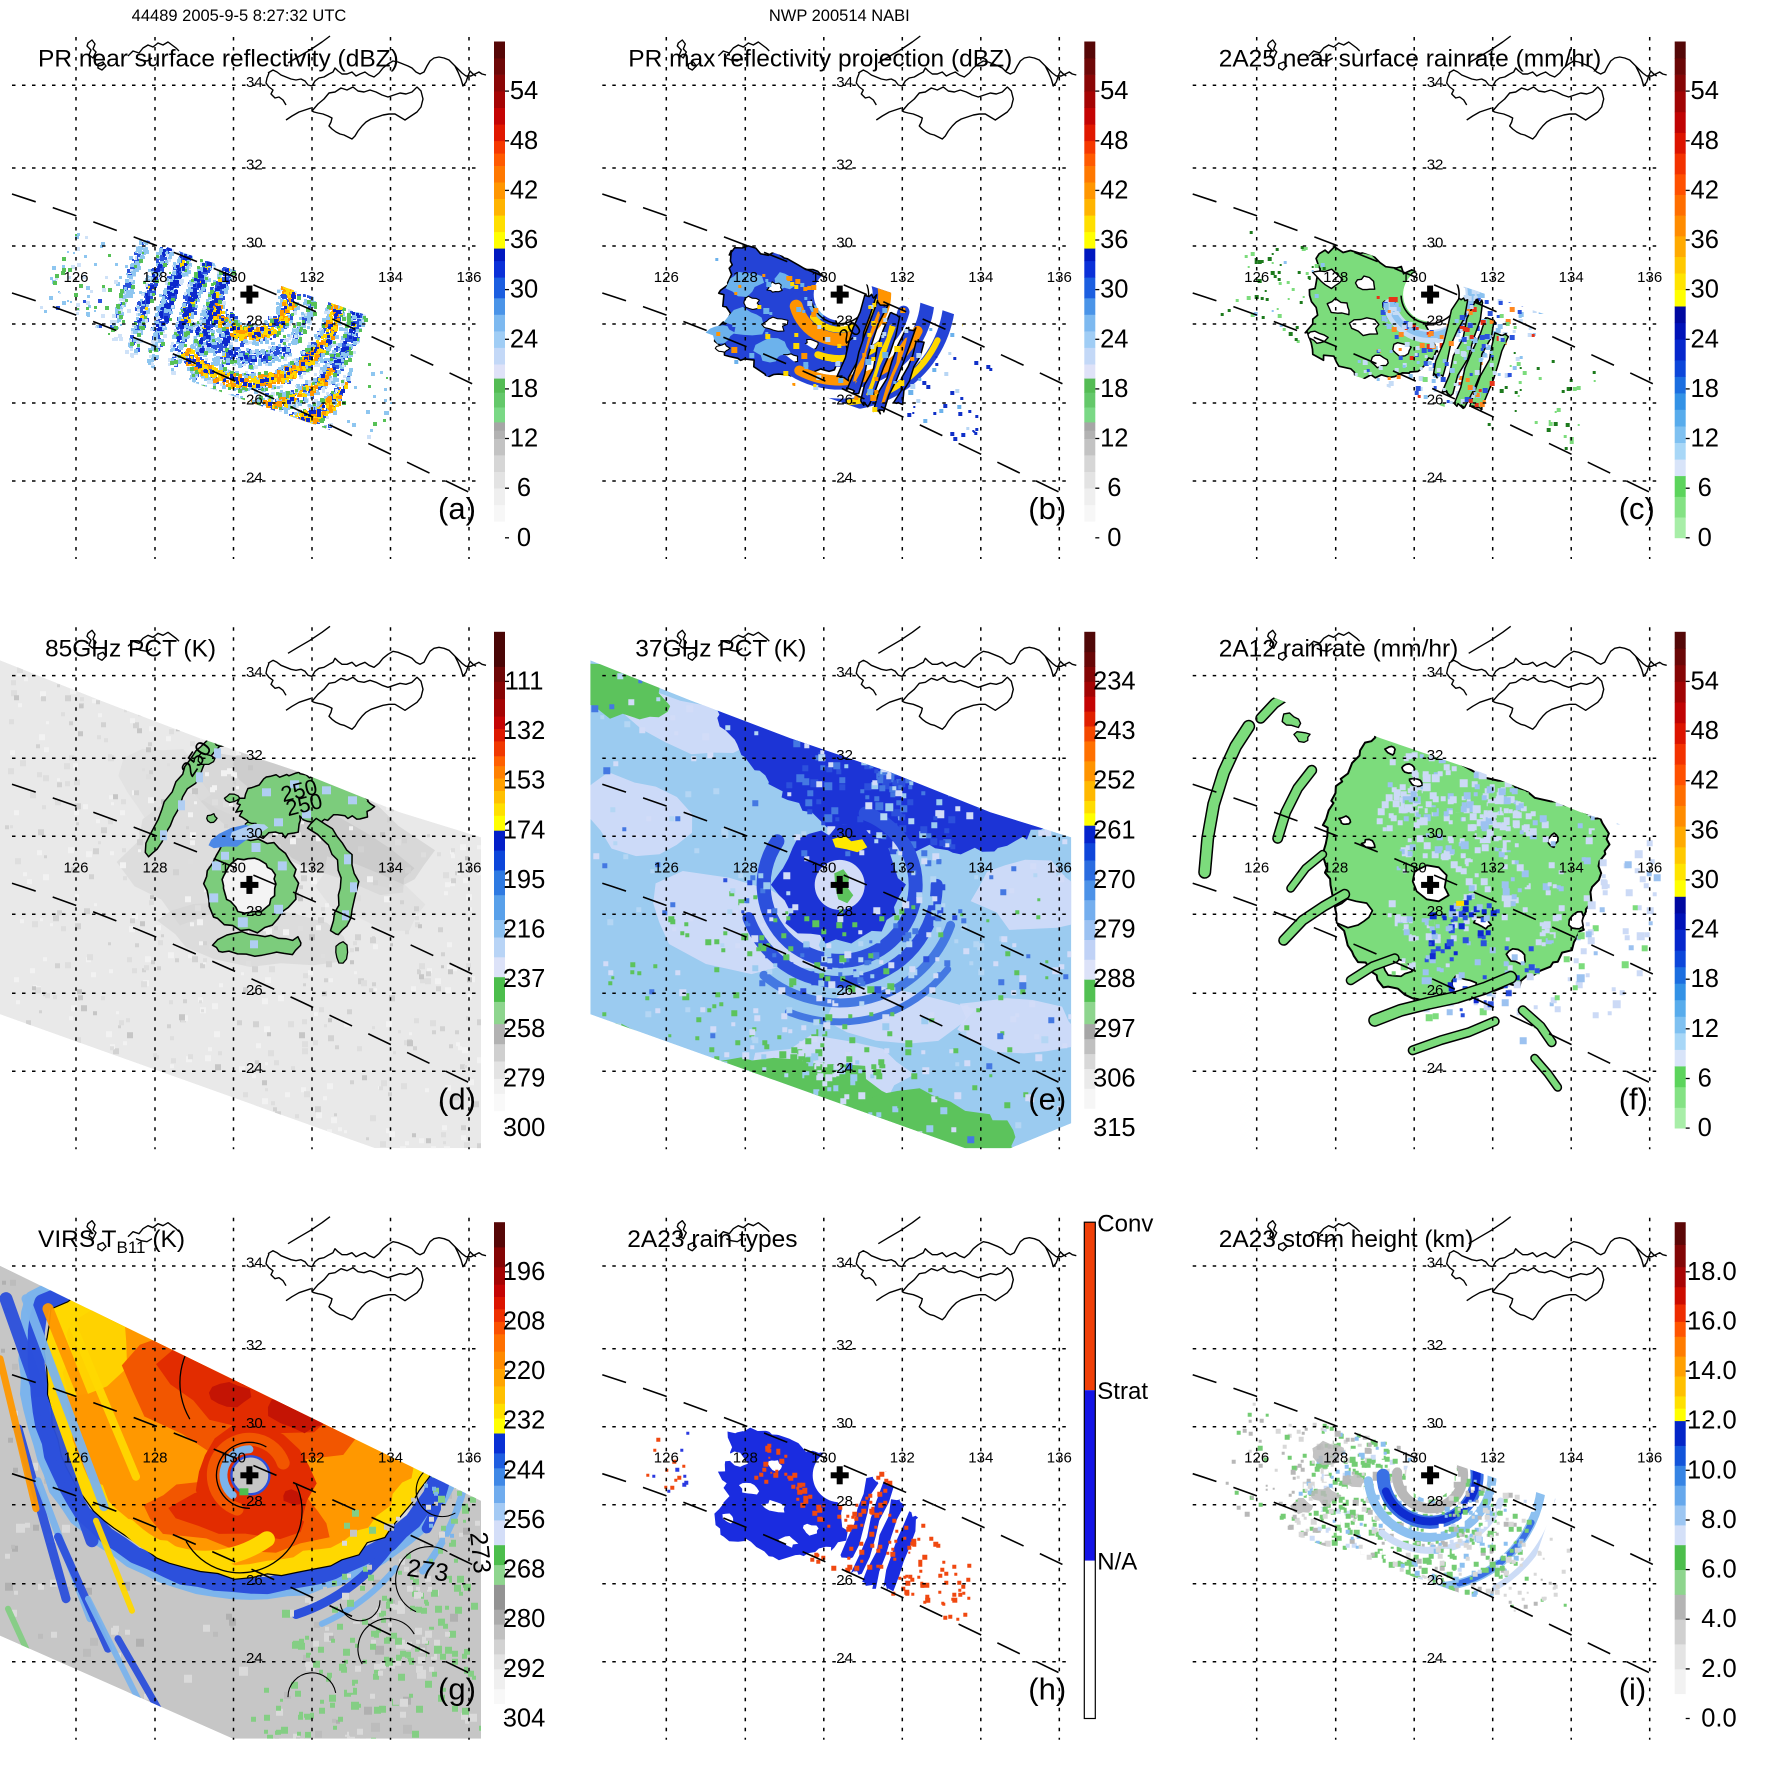 The width and height of the screenshot is (1771, 1771). What do you see at coordinates (524, 781) in the screenshot?
I see `svg-text: 153` at bounding box center [524, 781].